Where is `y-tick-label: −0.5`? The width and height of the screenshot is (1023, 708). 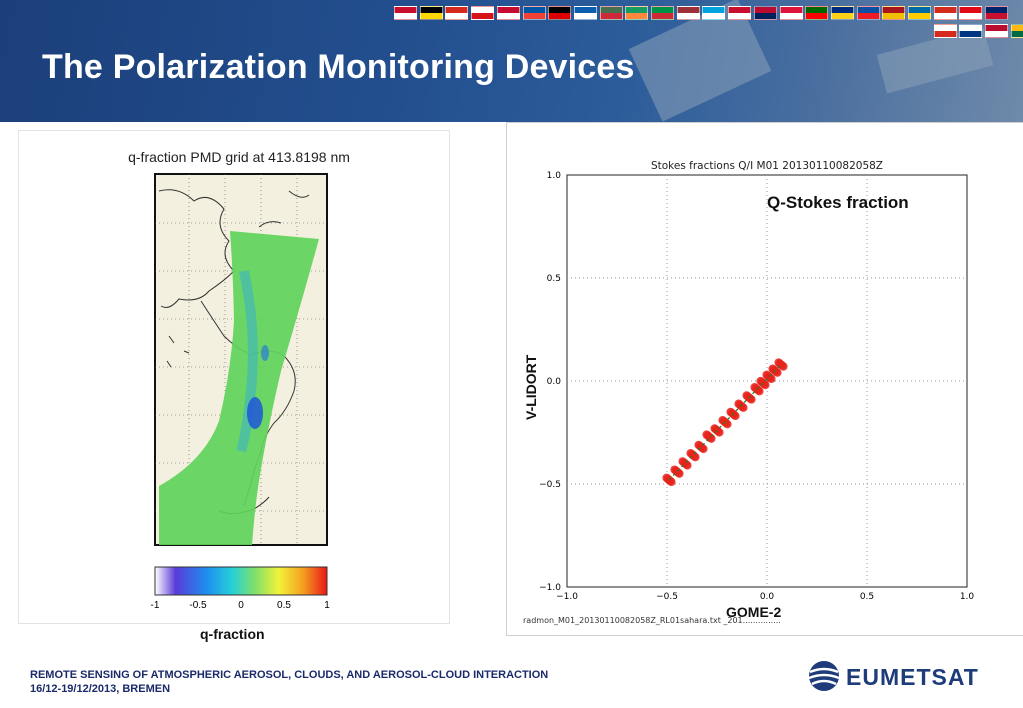
y-tick-label: −0.5 is located at coordinates (550, 485).